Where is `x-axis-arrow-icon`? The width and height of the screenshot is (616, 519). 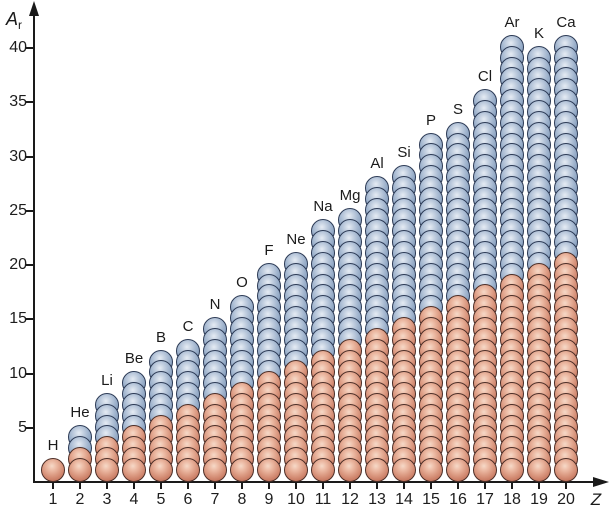
x-axis-arrow-icon is located at coordinates (601, 482).